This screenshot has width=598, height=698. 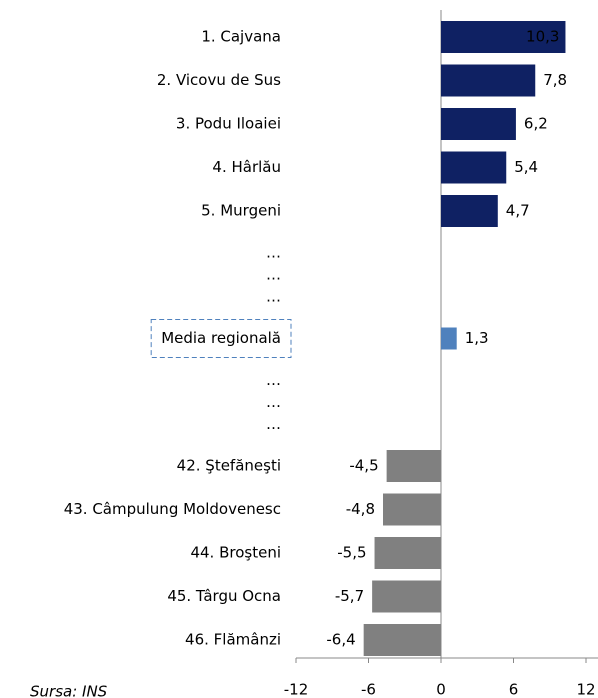 I want to click on value-label: -5,7, so click(x=349, y=596).